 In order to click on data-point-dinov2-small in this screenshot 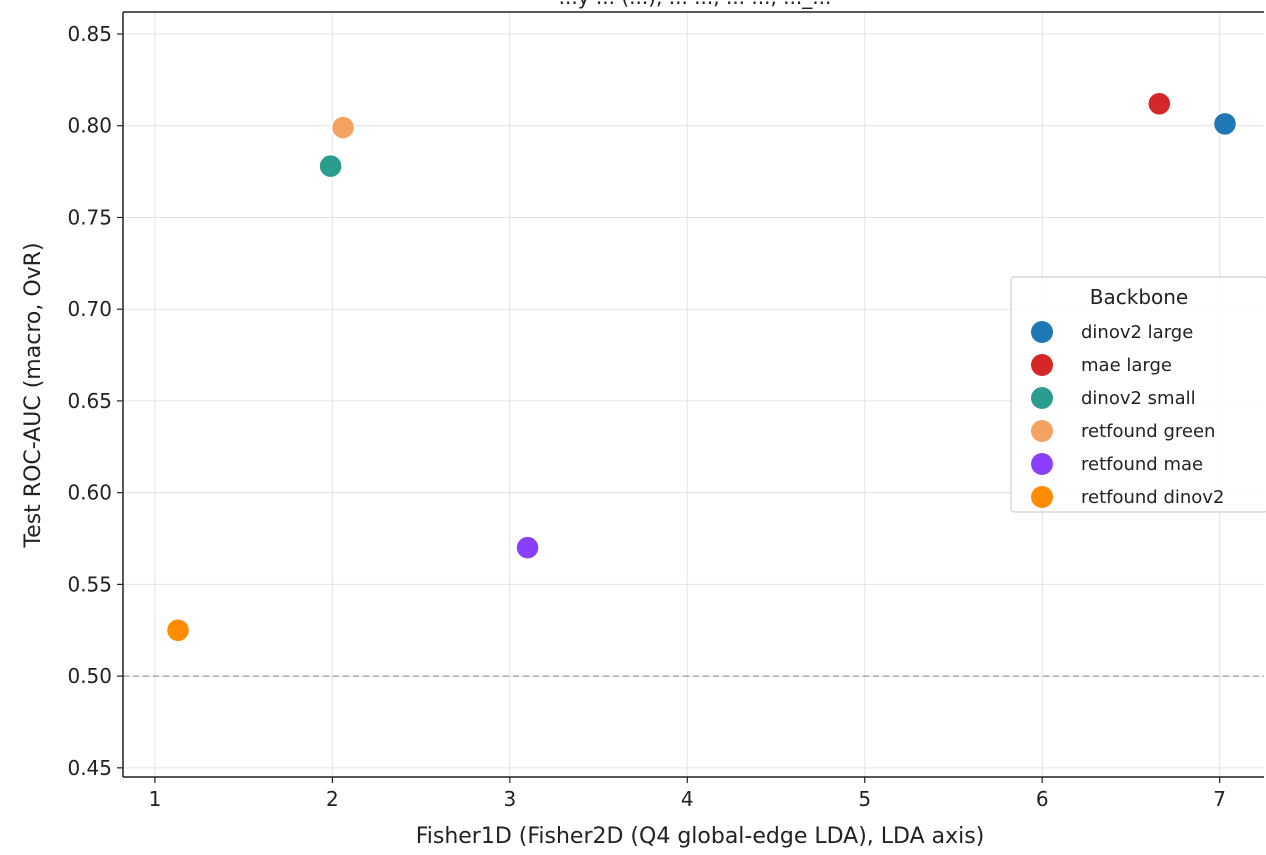, I will do `click(330, 166)`.